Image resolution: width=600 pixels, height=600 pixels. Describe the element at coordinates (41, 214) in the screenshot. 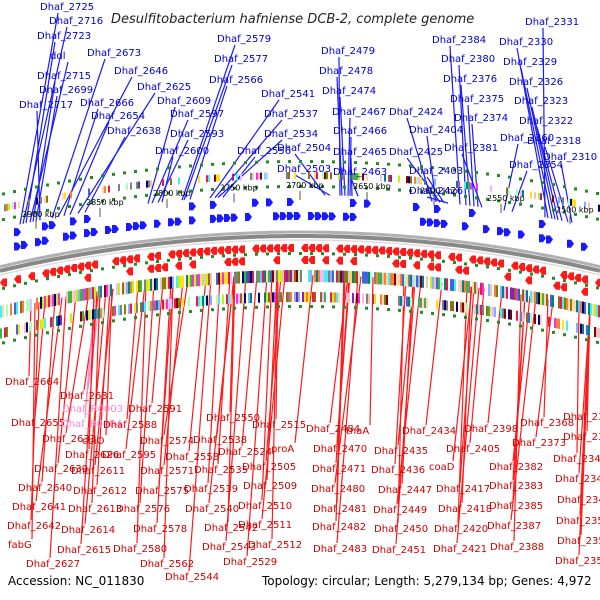

I see `kbp-tick-label: 2900 kbp` at that location.